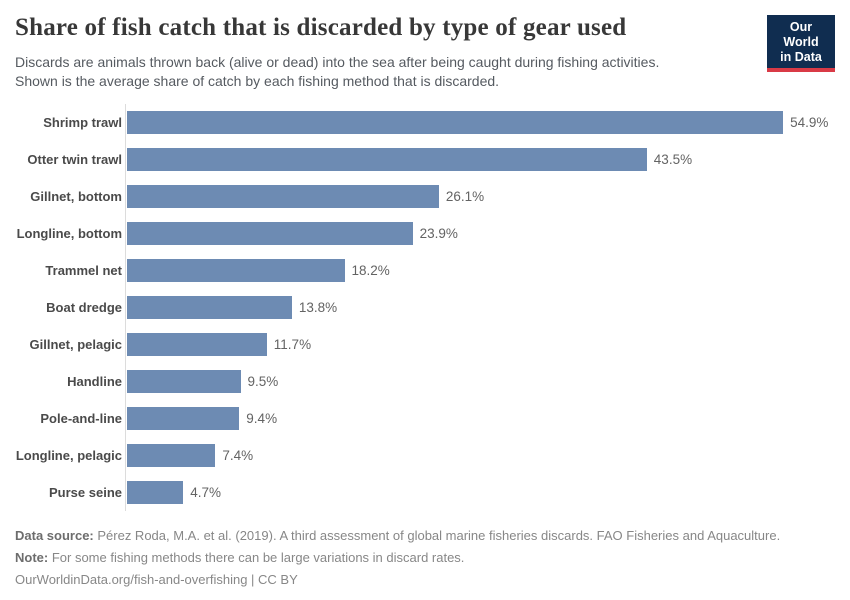 Image resolution: width=850 pixels, height=600 pixels. I want to click on value-label: 54.9%, so click(809, 123).